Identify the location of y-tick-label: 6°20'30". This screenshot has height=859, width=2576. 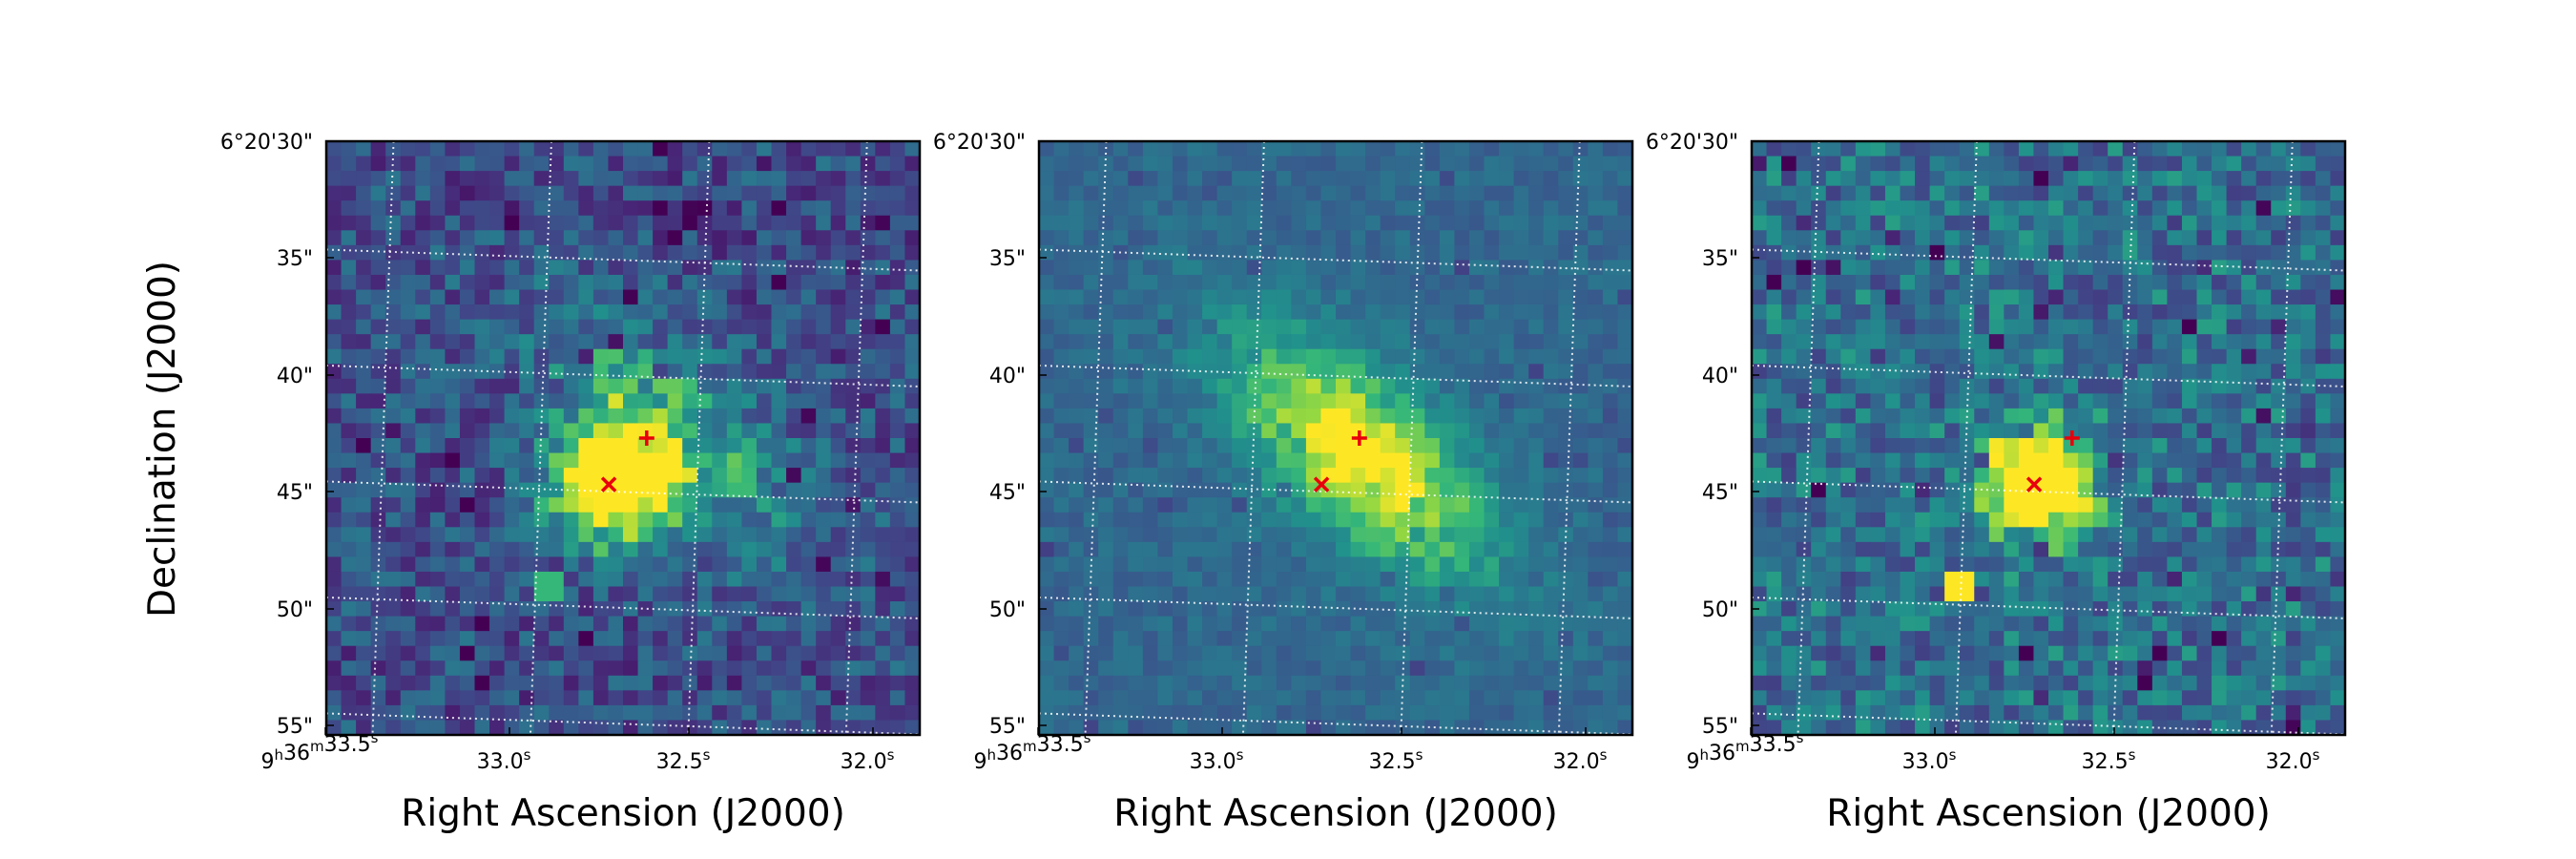
(979, 143).